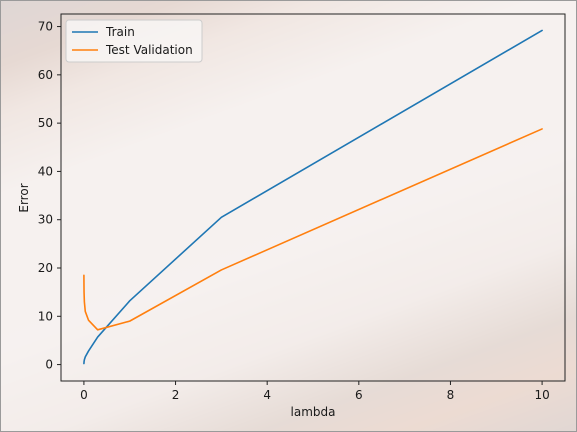 Image resolution: width=577 pixels, height=432 pixels. What do you see at coordinates (45, 171) in the screenshot?
I see `y-tick-label: 40` at bounding box center [45, 171].